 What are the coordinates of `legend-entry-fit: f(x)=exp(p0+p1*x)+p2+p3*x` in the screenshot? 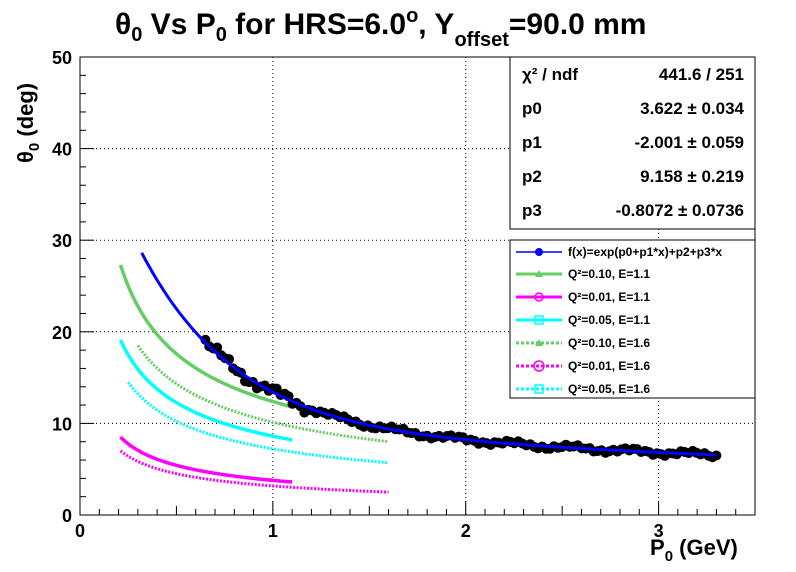 It's located at (619, 252).